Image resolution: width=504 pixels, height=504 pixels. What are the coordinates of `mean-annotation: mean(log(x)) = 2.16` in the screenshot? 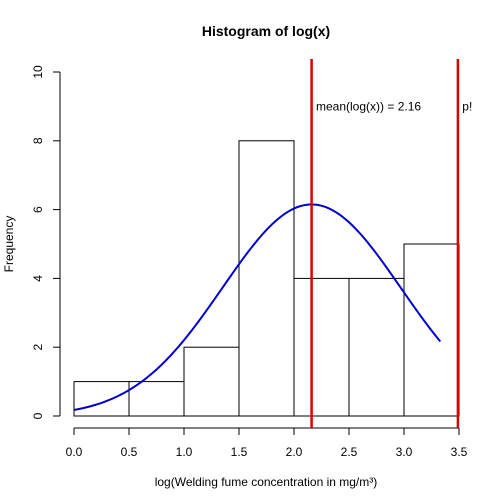 It's located at (368, 106).